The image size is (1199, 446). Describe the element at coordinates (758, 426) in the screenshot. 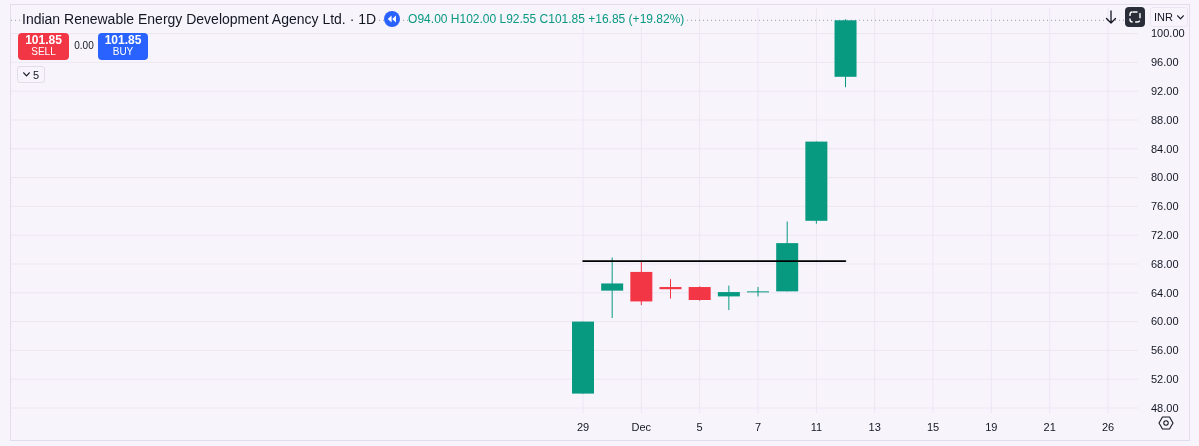

I see `x-tick-label: 7` at that location.